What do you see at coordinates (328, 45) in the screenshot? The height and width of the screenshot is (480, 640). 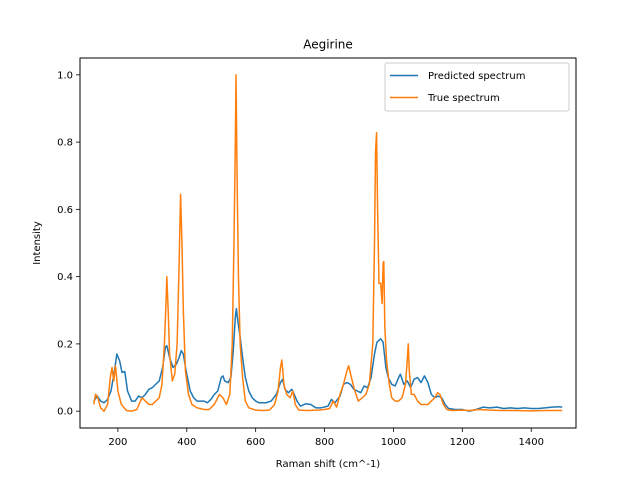 I see `chart-title: Aegirine` at bounding box center [328, 45].